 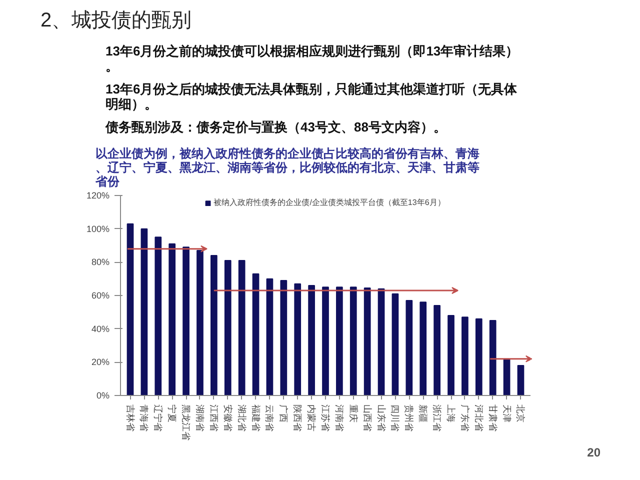 I want to click on x-tick-label: 黑龙江省, so click(x=186, y=422).